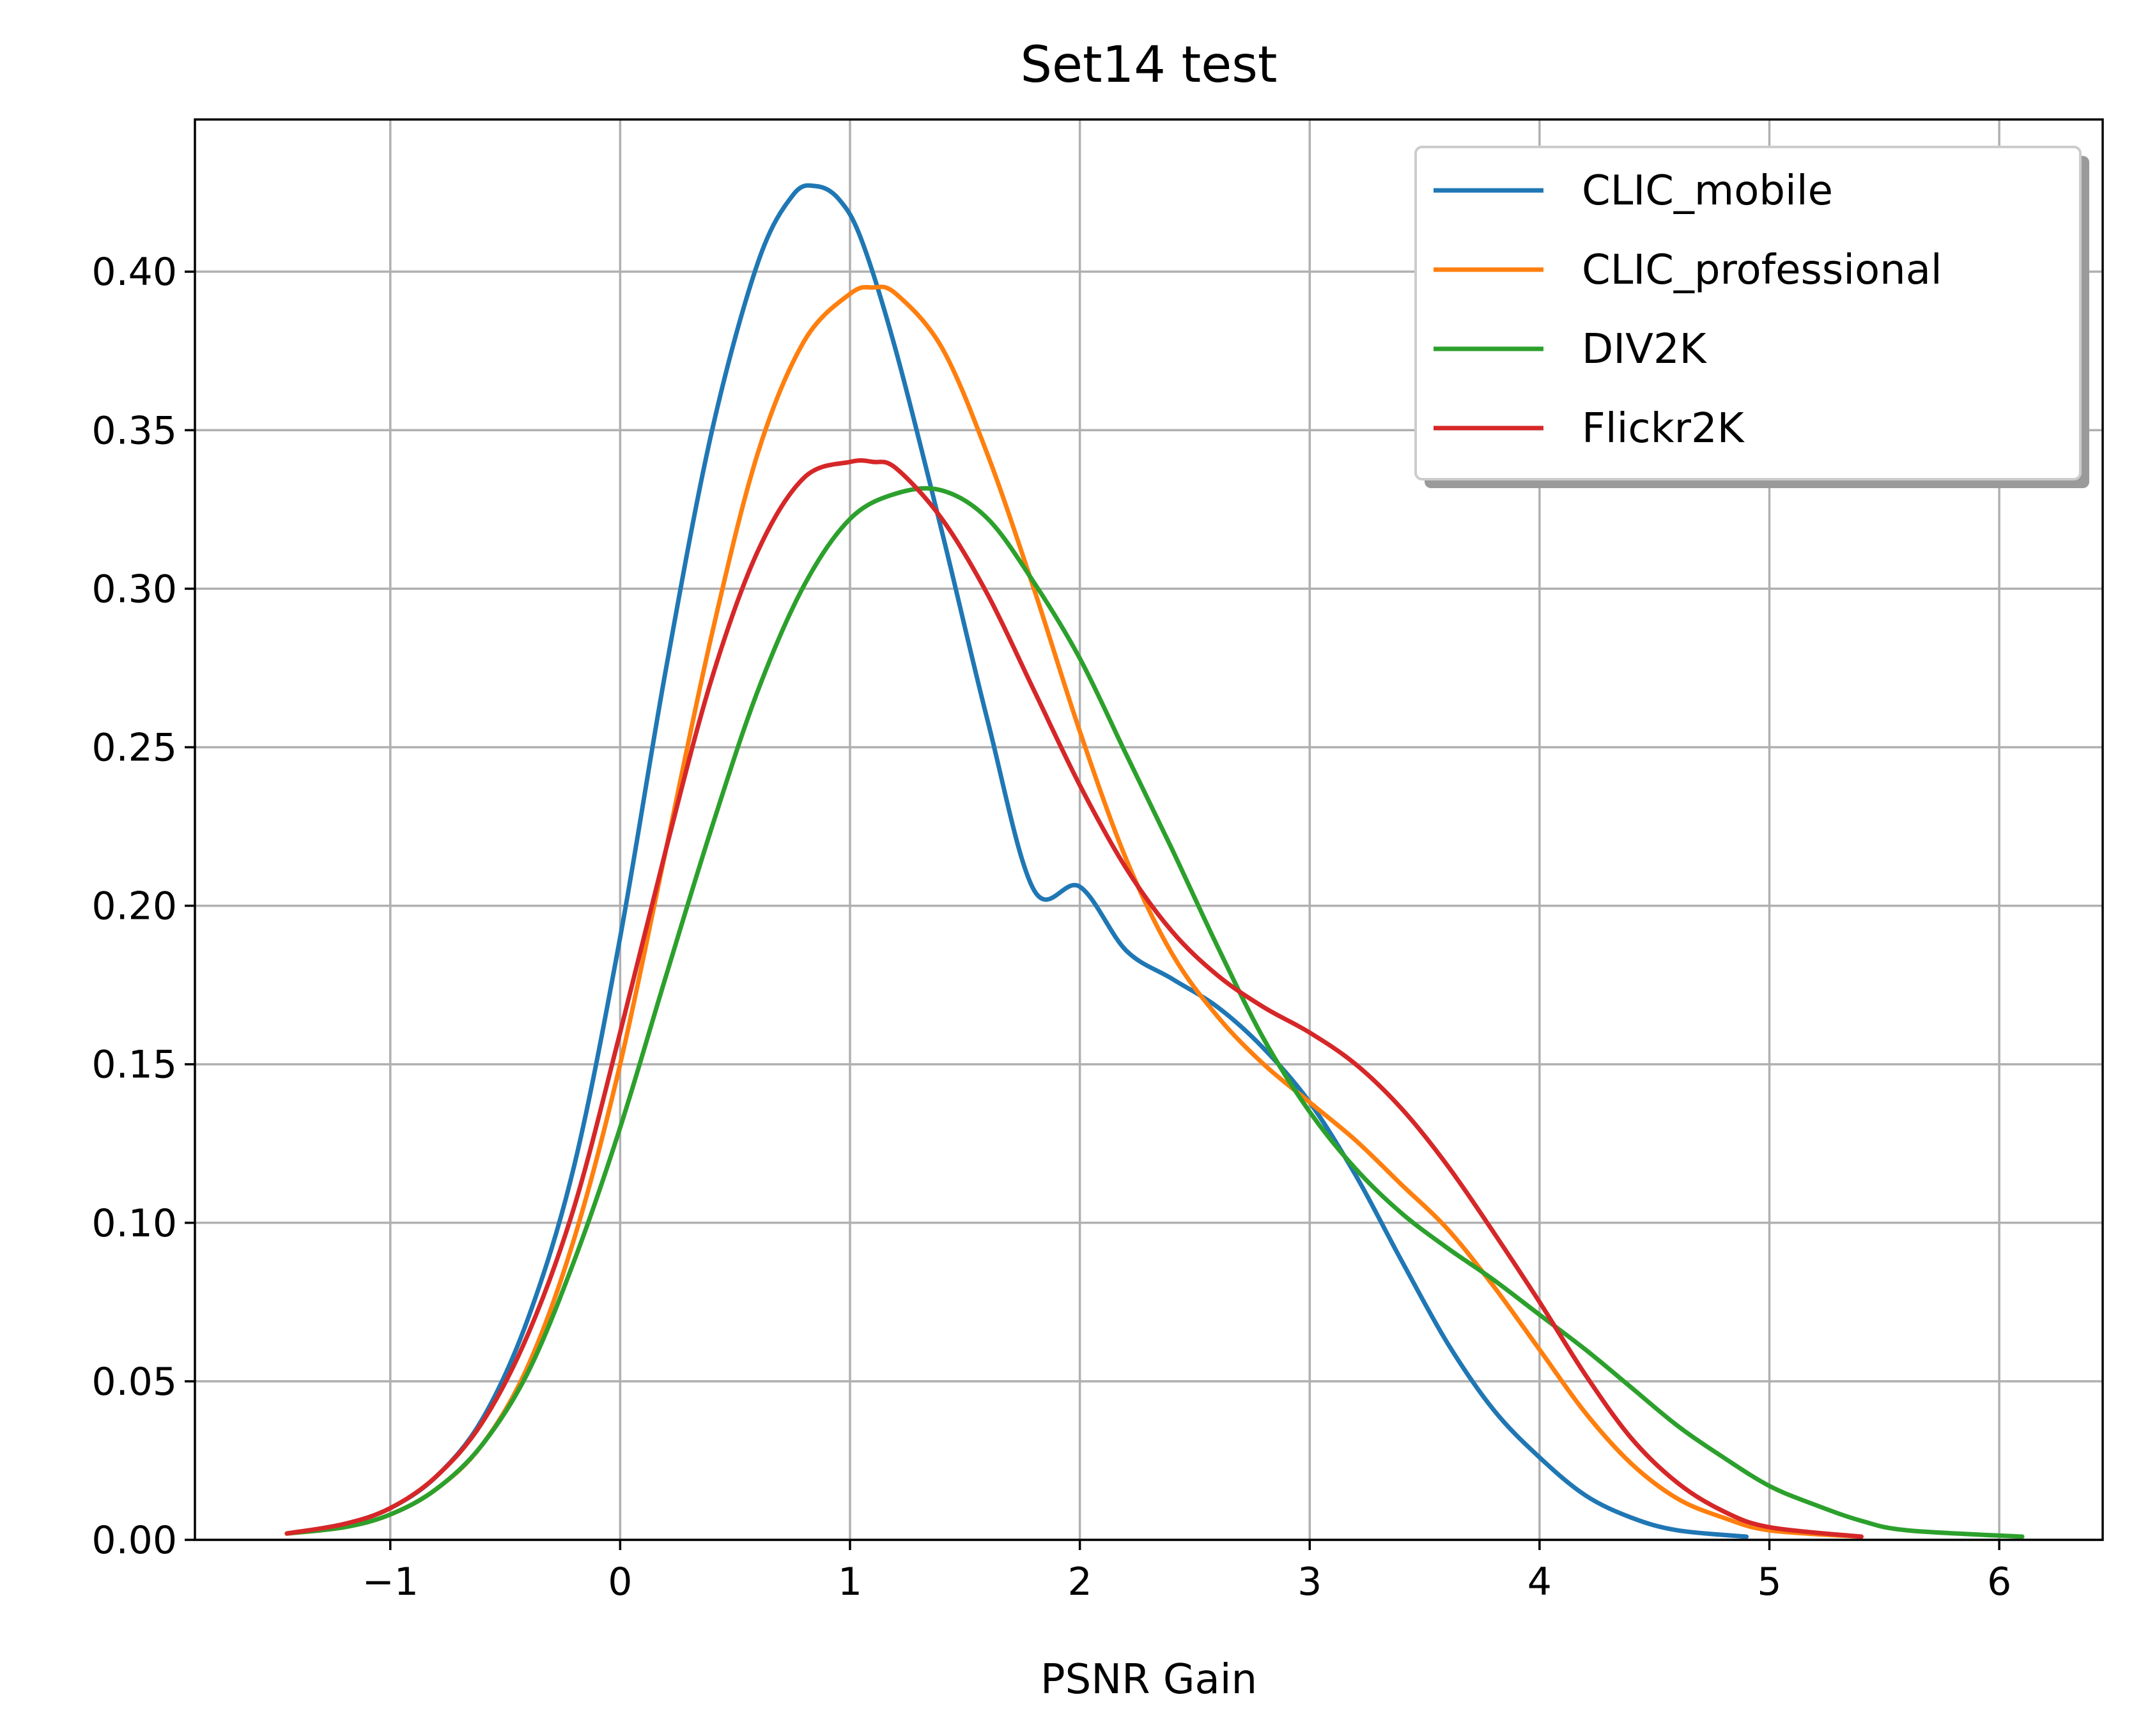 Image resolution: width=2134 pixels, height=1736 pixels. What do you see at coordinates (1769, 1582) in the screenshot?
I see `x-tick-label: 5` at bounding box center [1769, 1582].